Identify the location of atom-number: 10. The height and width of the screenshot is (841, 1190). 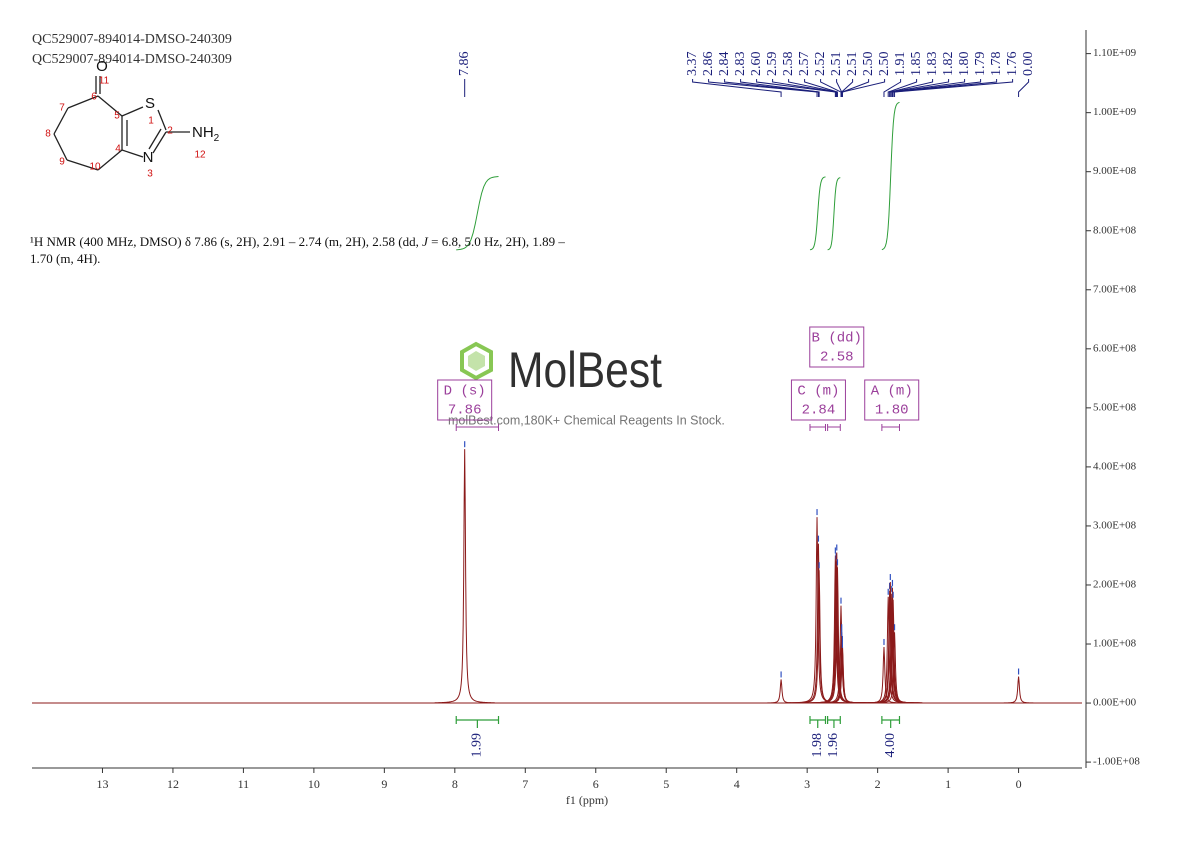
(95, 167).